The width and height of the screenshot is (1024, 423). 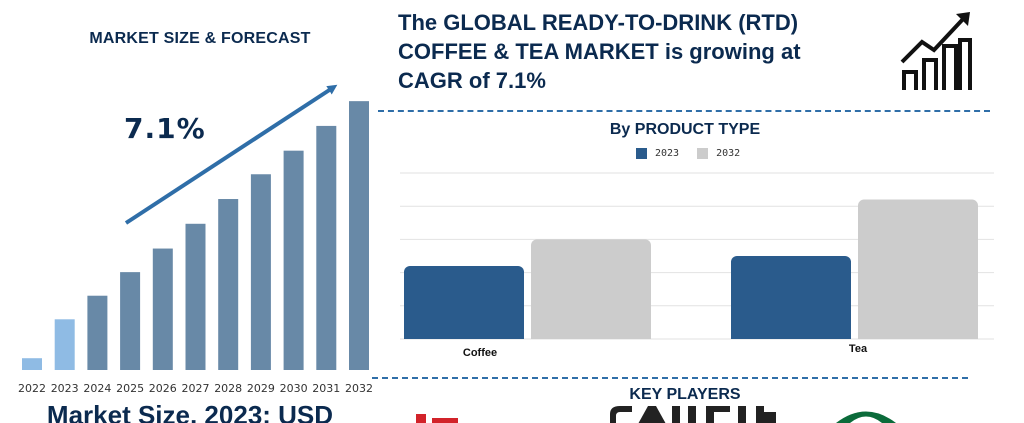 What do you see at coordinates (196, 388) in the screenshot?
I see `forecast-tick-2027: 2027` at bounding box center [196, 388].